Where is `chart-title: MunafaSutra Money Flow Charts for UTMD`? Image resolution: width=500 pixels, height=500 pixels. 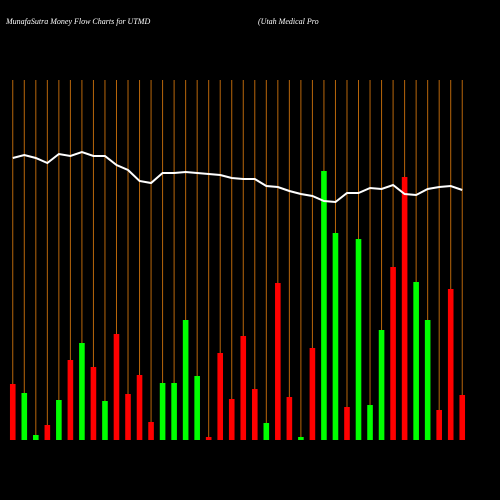 chart-title: MunafaSutra Money Flow Charts for UTMD is located at coordinates (77, 21).